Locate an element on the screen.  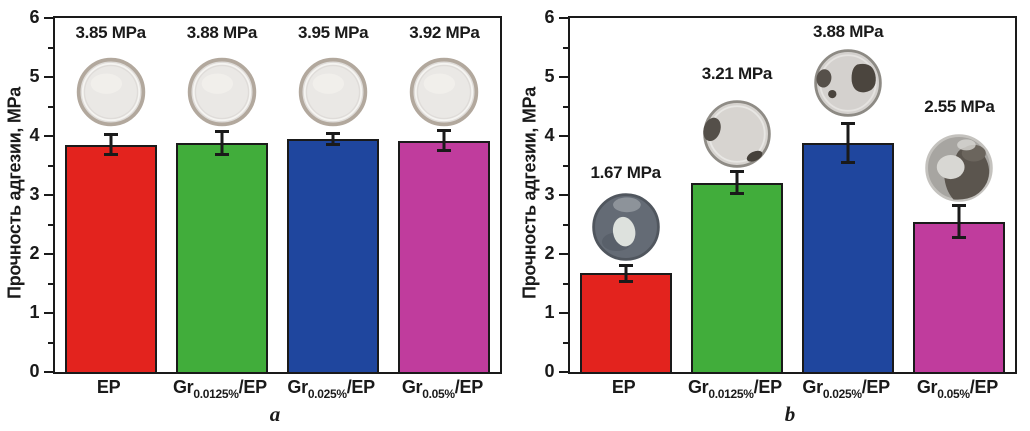
bar-value-label: 2.55 MPa is located at coordinates (959, 106).